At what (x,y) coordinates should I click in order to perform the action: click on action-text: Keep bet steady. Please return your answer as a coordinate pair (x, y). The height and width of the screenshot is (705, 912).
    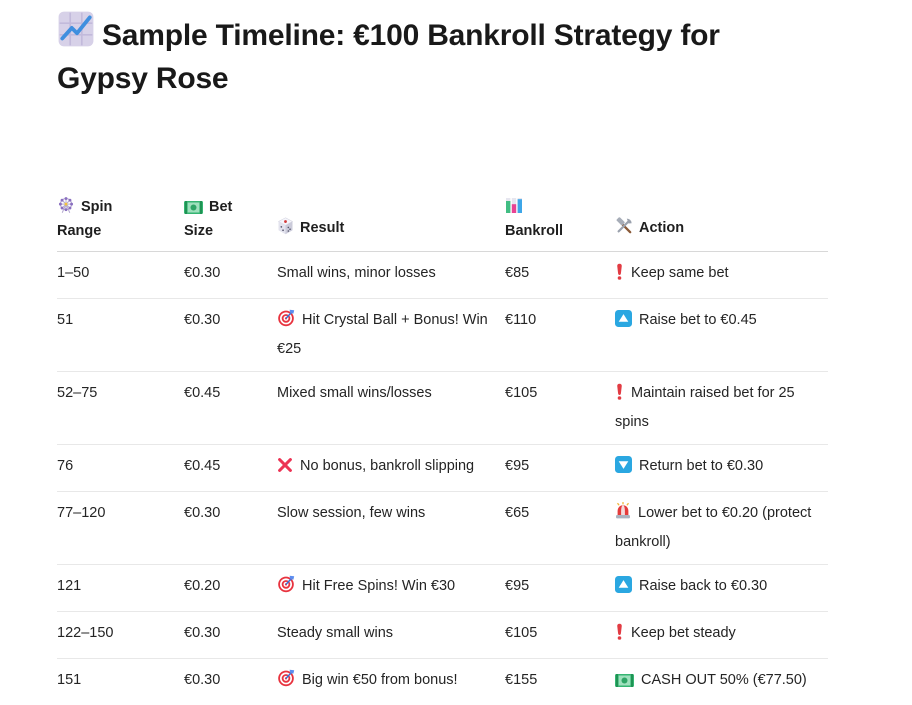
    Looking at the image, I should click on (683, 633).